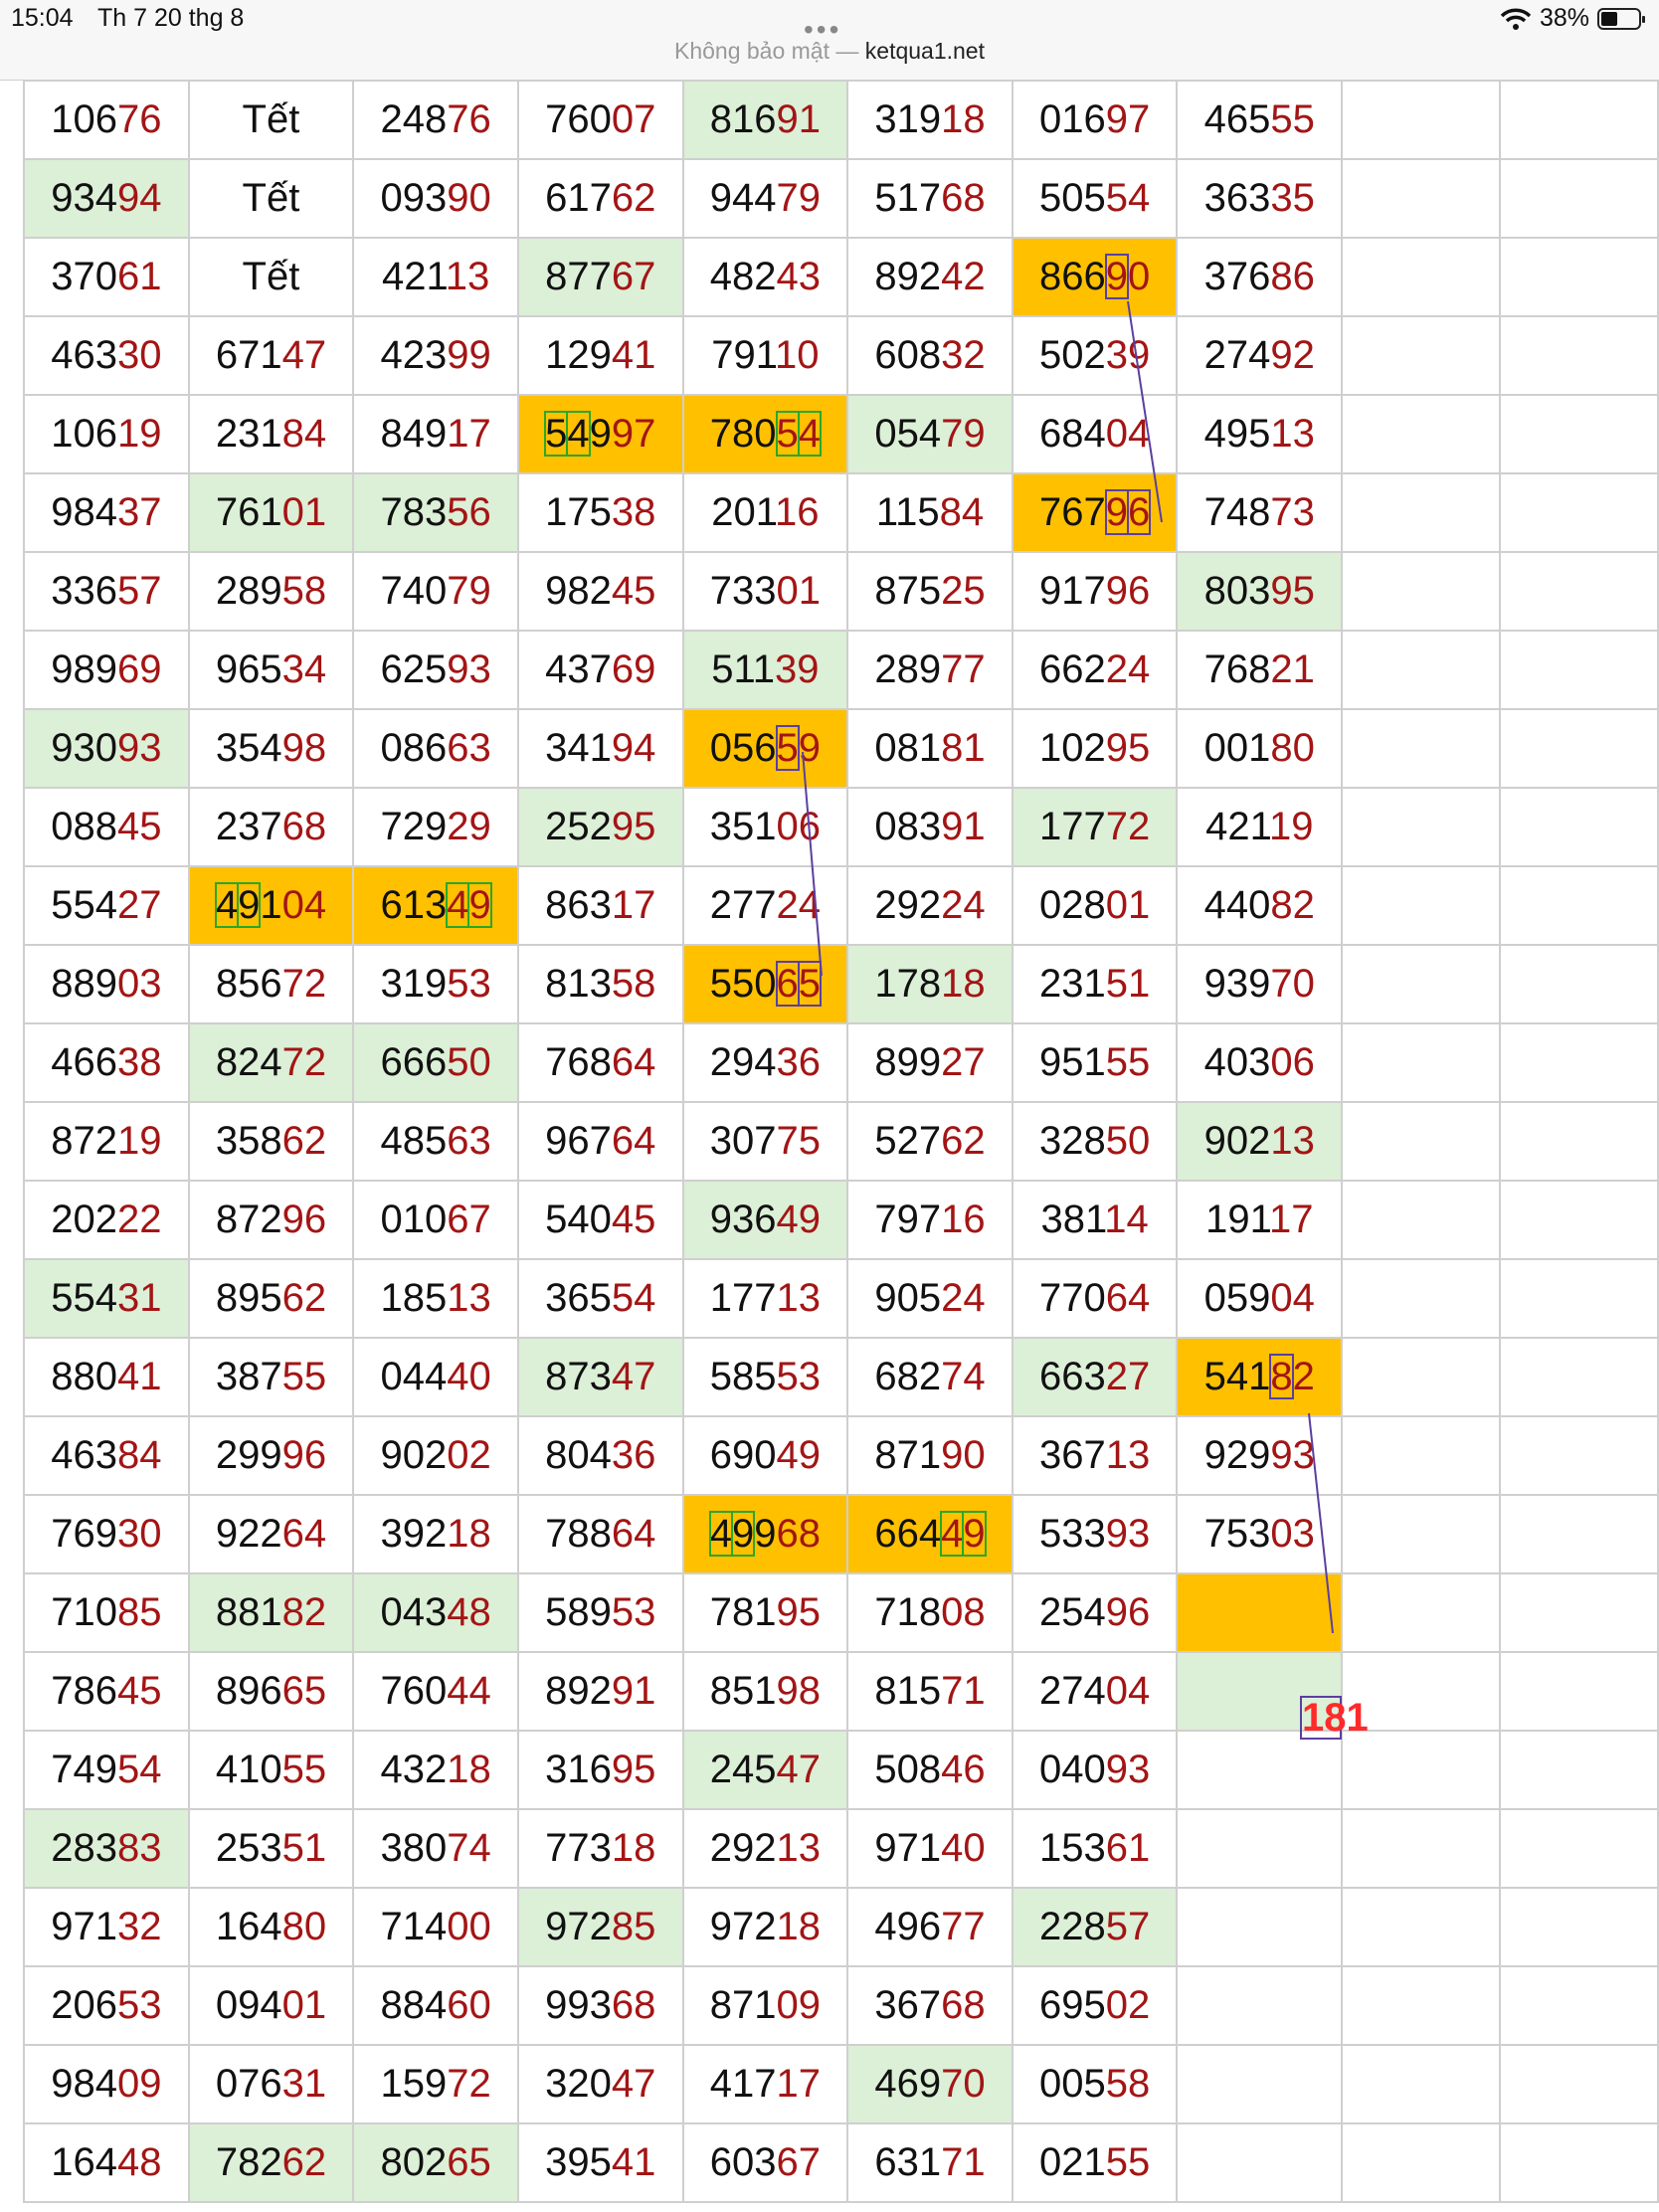 The image size is (1659, 2212). Describe the element at coordinates (271, 198) in the screenshot. I see `result-cell: Tết` at that location.